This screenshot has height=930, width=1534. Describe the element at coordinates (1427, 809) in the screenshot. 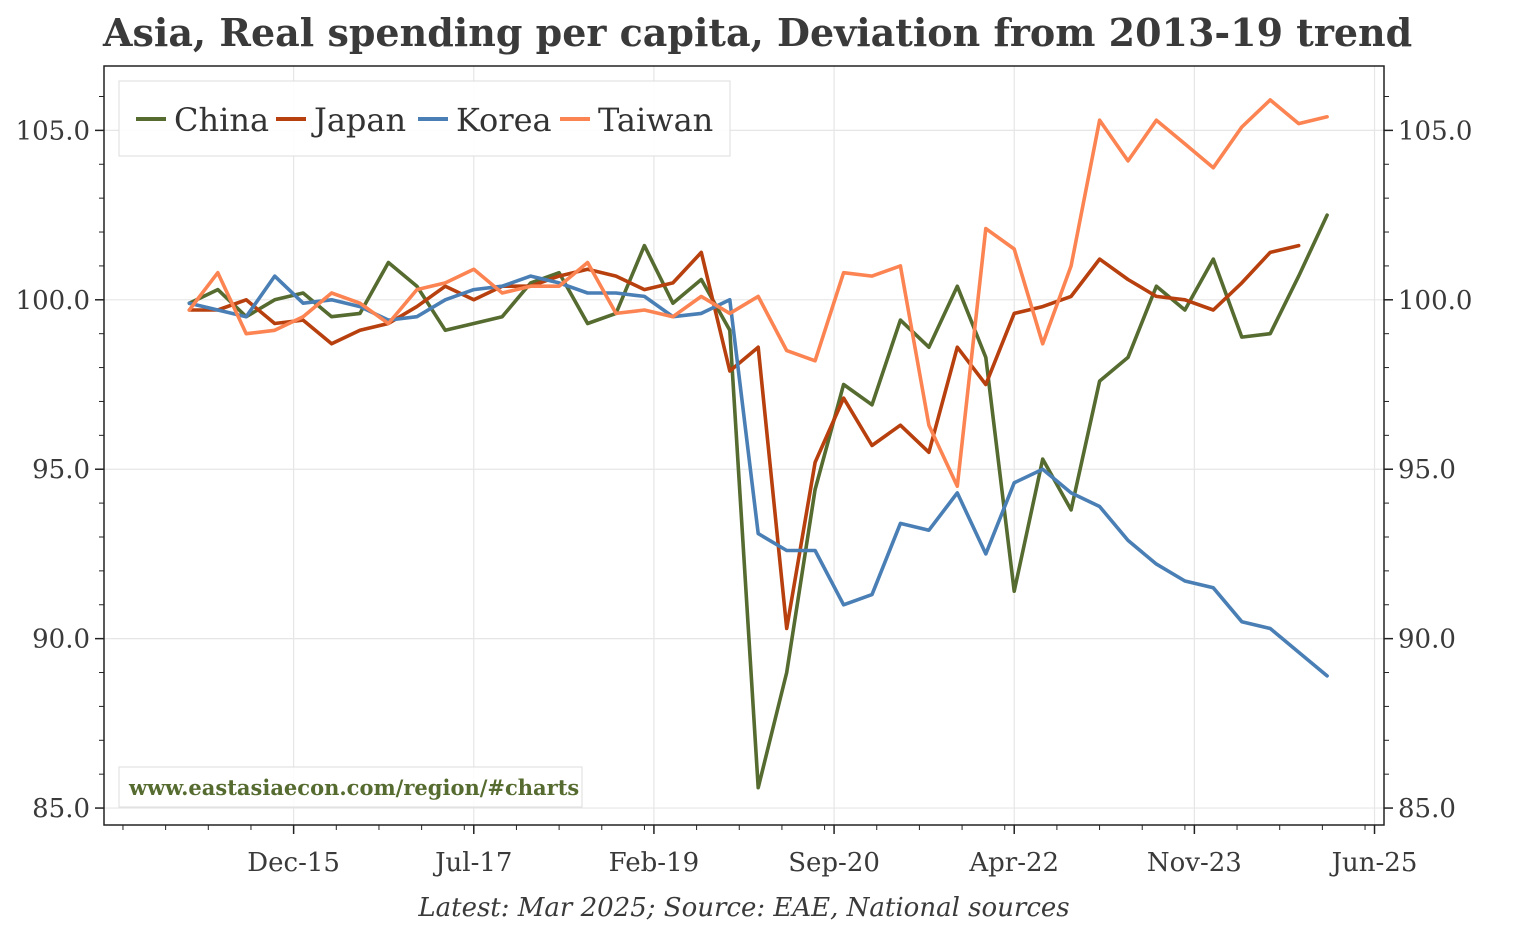

I see `y-tick-label-right: 85.0` at that location.